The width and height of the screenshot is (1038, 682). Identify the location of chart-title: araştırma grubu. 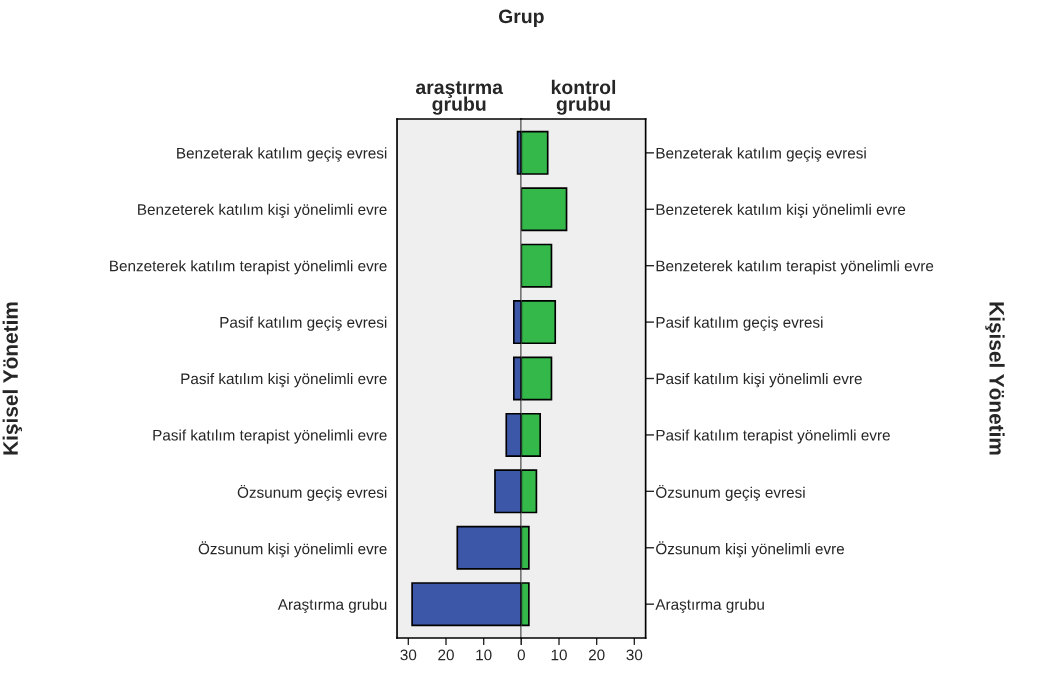
(459, 98).